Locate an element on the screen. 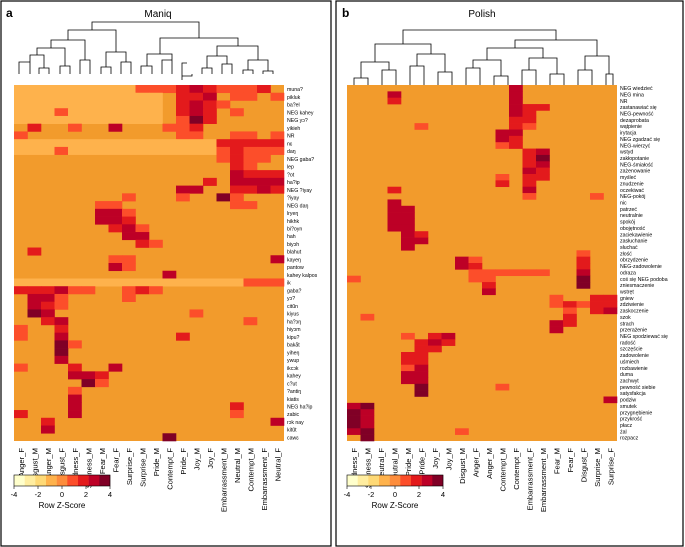 Image resolution: width=685 pixels, height=547 pixels. row-label: oczekiwać is located at coordinates (632, 191).